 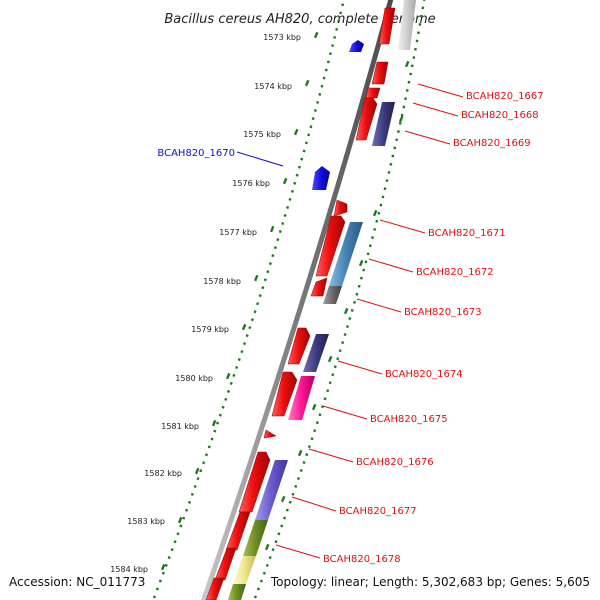 What do you see at coordinates (77, 582) in the screenshot?
I see `accession-text: Accession: NC_011773` at bounding box center [77, 582].